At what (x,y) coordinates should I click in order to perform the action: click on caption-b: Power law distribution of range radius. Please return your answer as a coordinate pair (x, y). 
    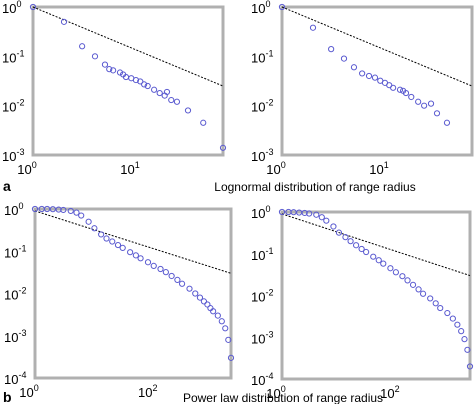
    Looking at the image, I should click on (283, 397).